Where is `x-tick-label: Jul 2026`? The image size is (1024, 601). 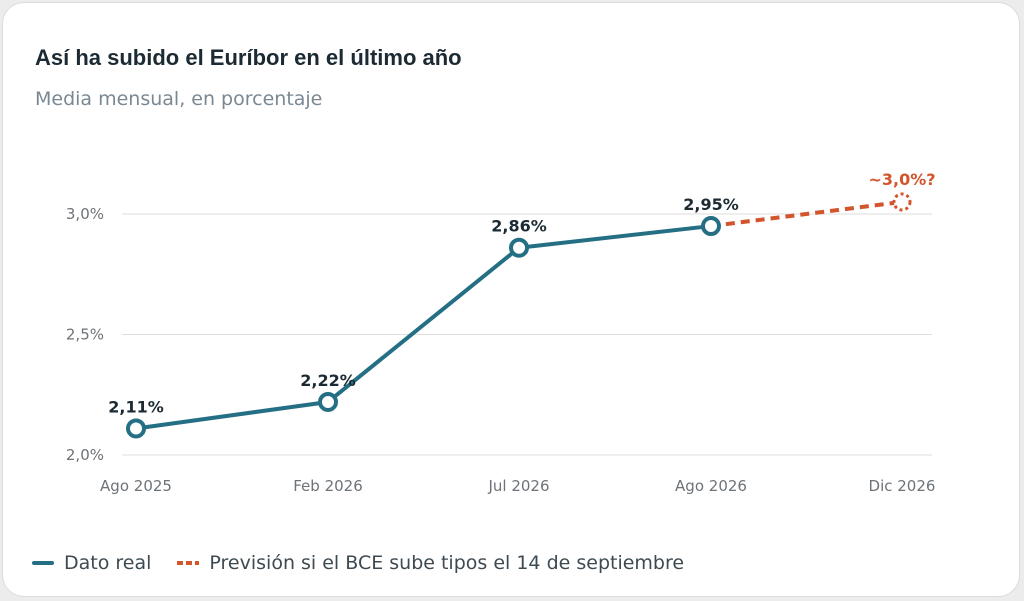 x-tick-label: Jul 2026 is located at coordinates (518, 486).